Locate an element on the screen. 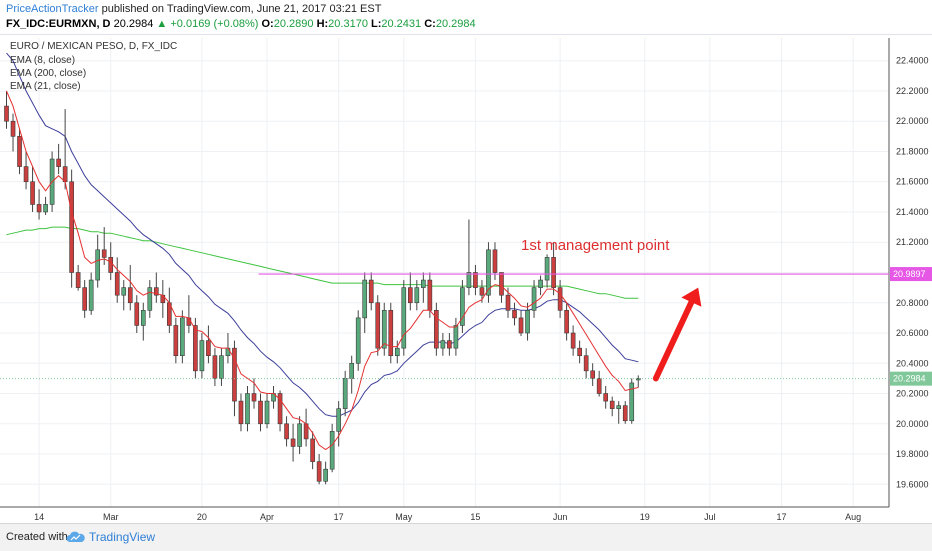  legend-entry: EMA (8, close) is located at coordinates (42, 60).